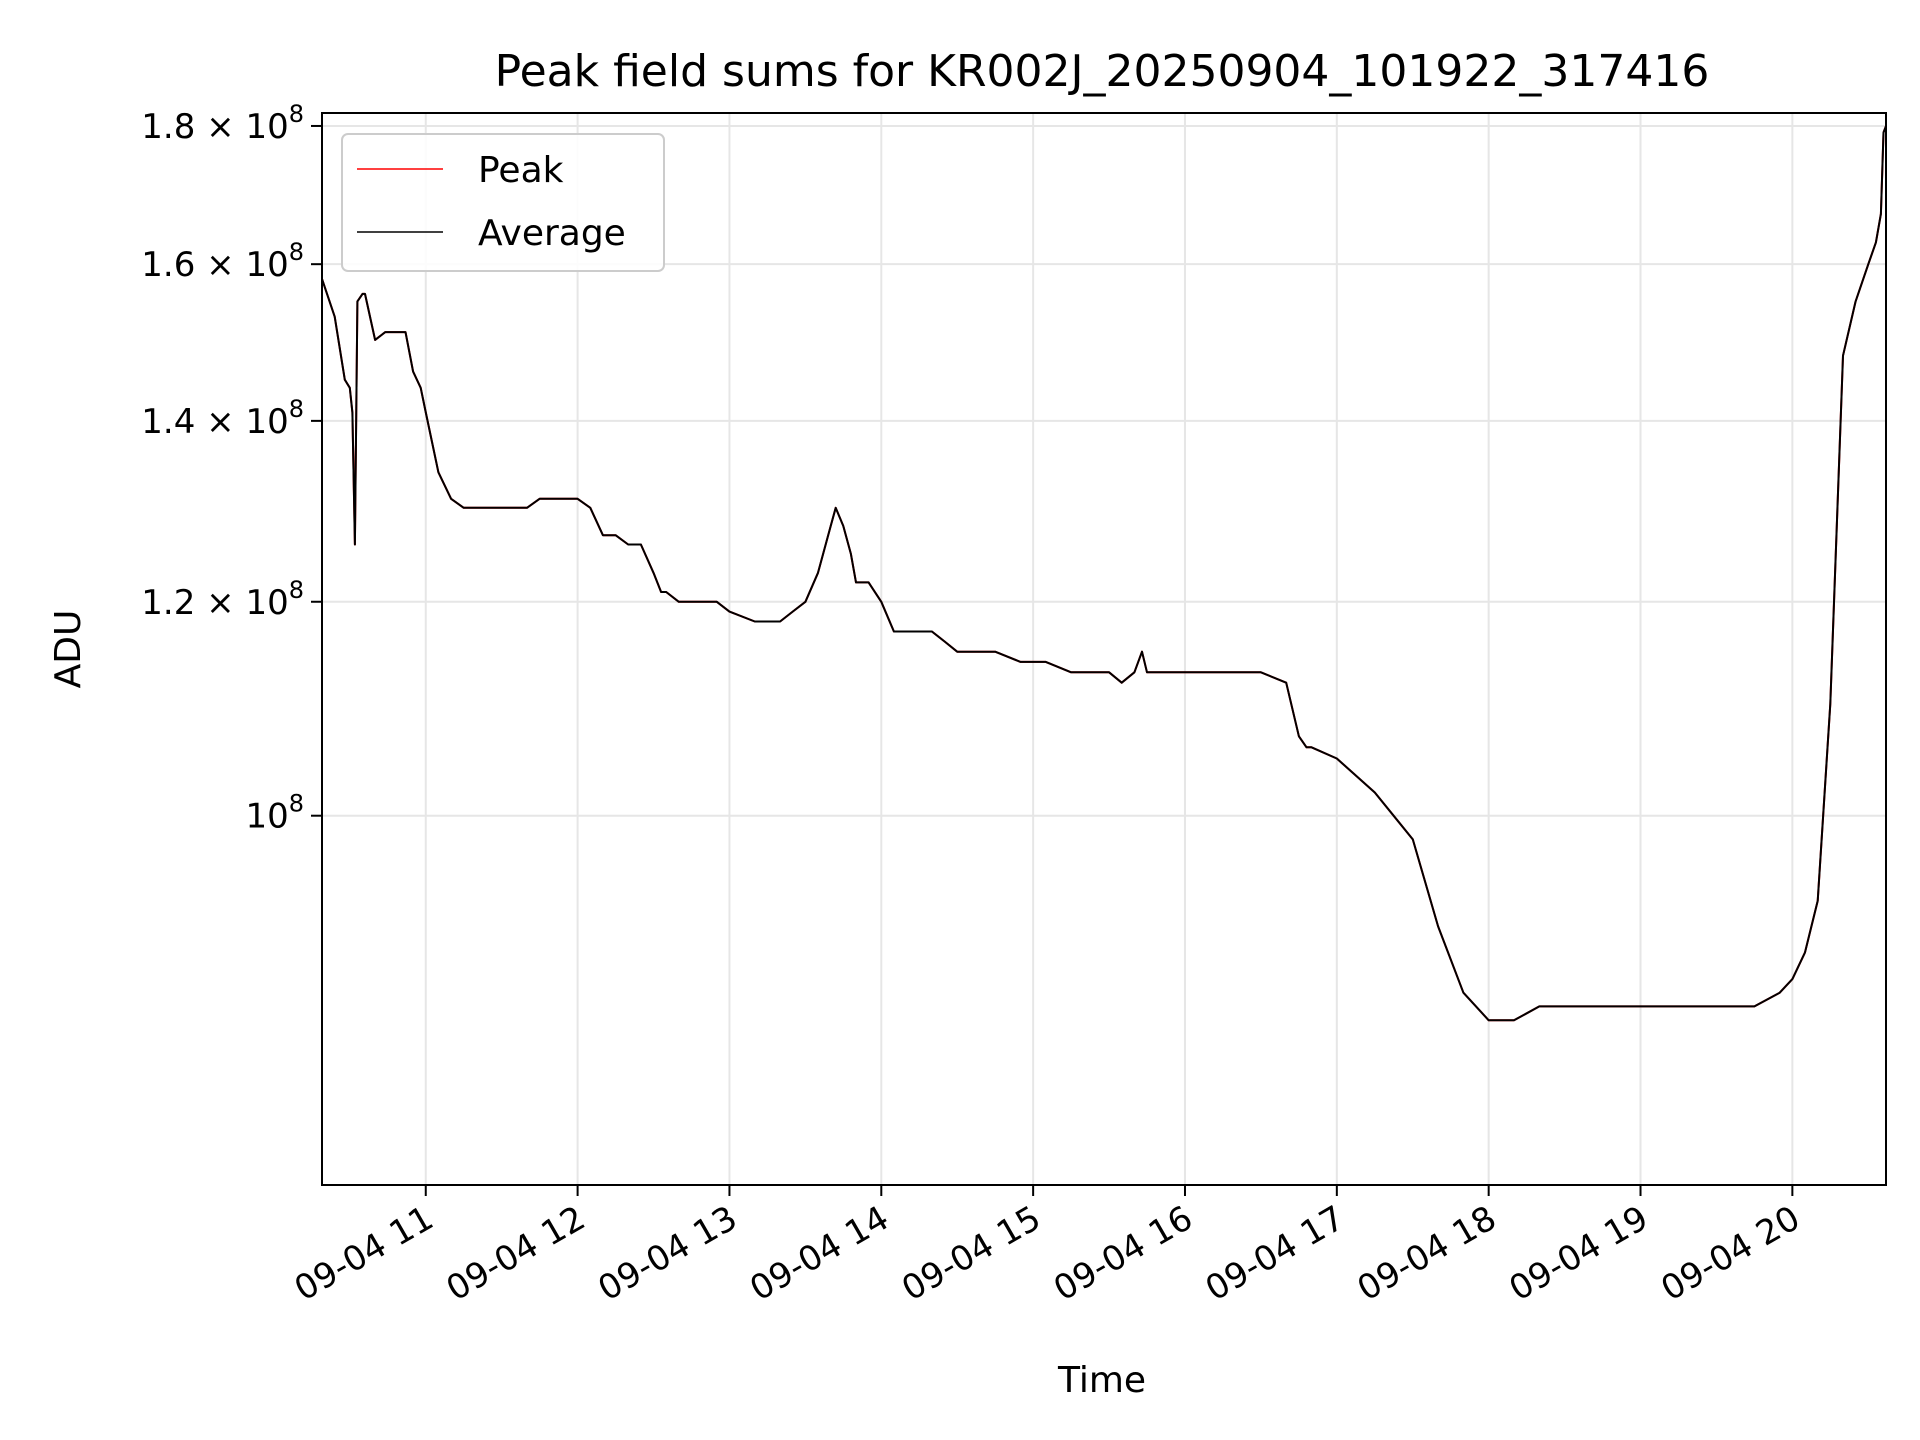 Image resolution: width=1920 pixels, height=1440 pixels. What do you see at coordinates (68, 649) in the screenshot?
I see `y-axis-label: ADU` at bounding box center [68, 649].